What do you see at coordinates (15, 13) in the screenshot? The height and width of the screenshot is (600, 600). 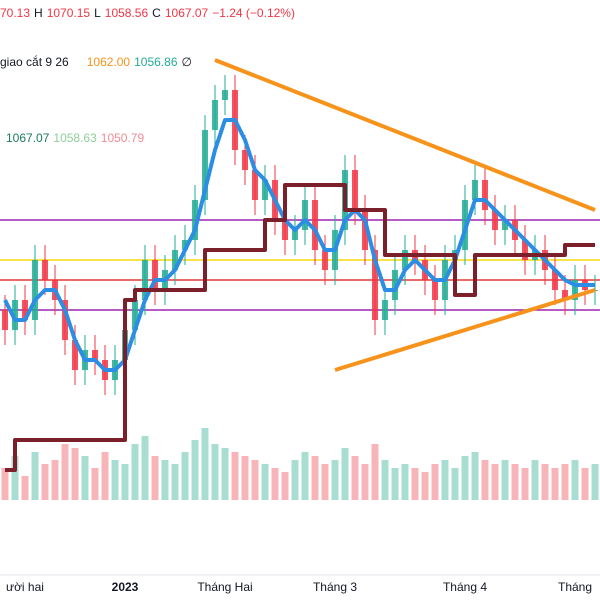 I see `open-value: 70.13` at bounding box center [15, 13].